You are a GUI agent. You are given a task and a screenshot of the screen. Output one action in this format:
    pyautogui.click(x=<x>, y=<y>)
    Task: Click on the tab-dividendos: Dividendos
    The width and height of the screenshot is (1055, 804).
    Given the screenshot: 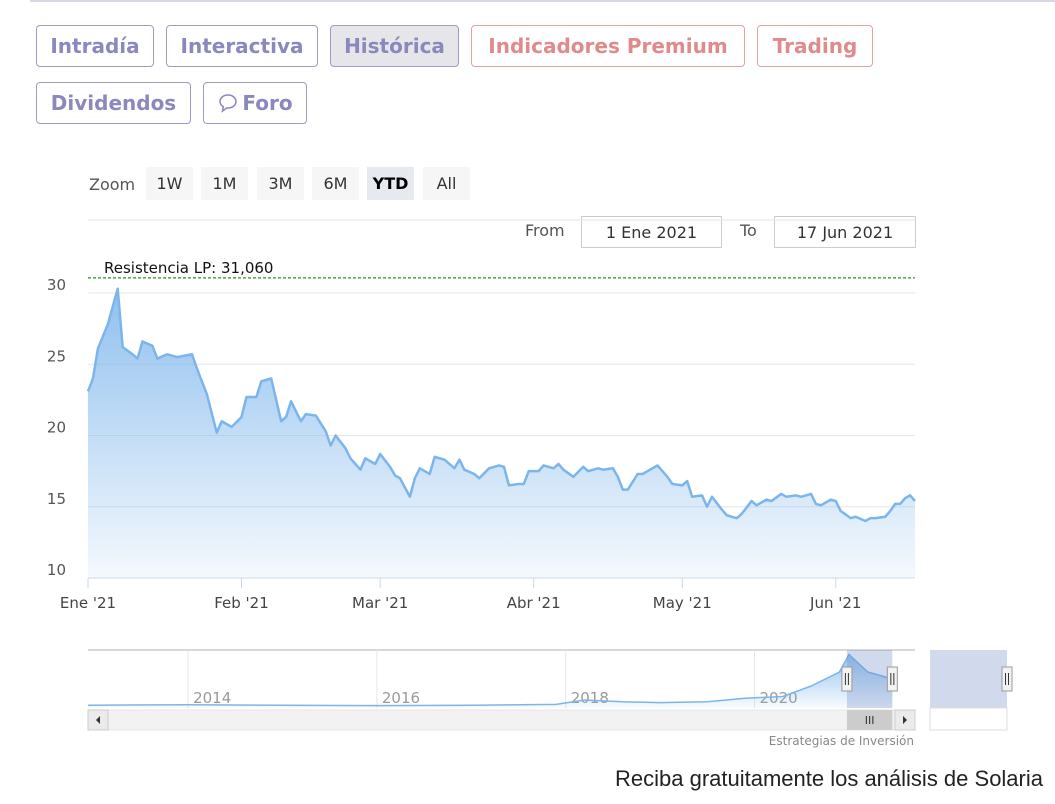 What is the action you would take?
    pyautogui.click(x=113, y=103)
    